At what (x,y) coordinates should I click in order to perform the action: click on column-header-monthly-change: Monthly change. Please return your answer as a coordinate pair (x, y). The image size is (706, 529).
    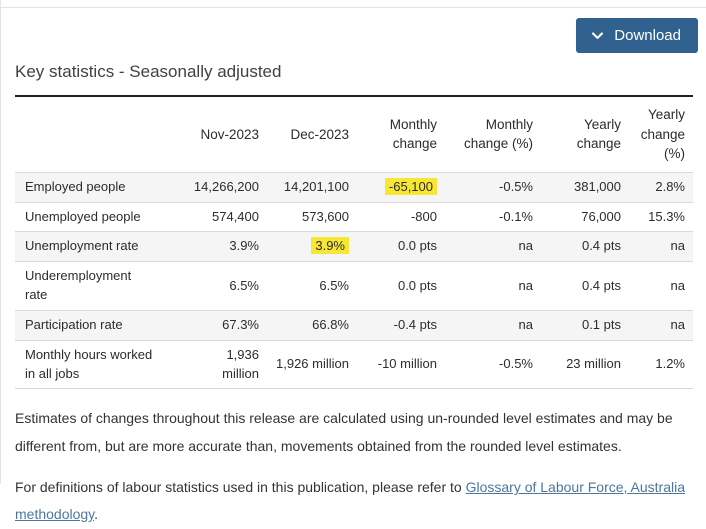
    Looking at the image, I should click on (413, 134).